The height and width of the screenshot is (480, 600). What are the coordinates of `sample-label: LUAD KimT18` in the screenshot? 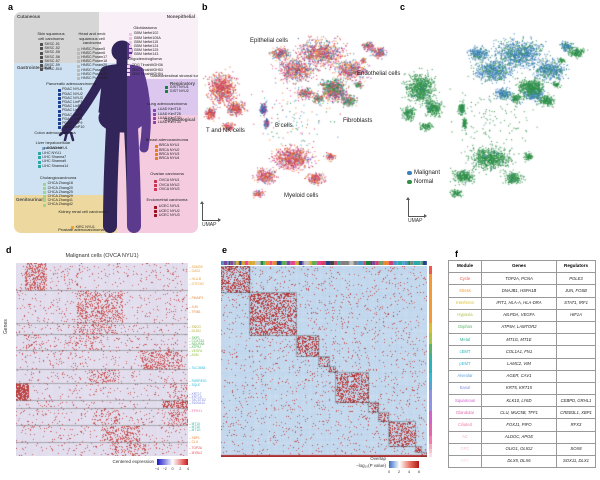 It's located at (169, 109).